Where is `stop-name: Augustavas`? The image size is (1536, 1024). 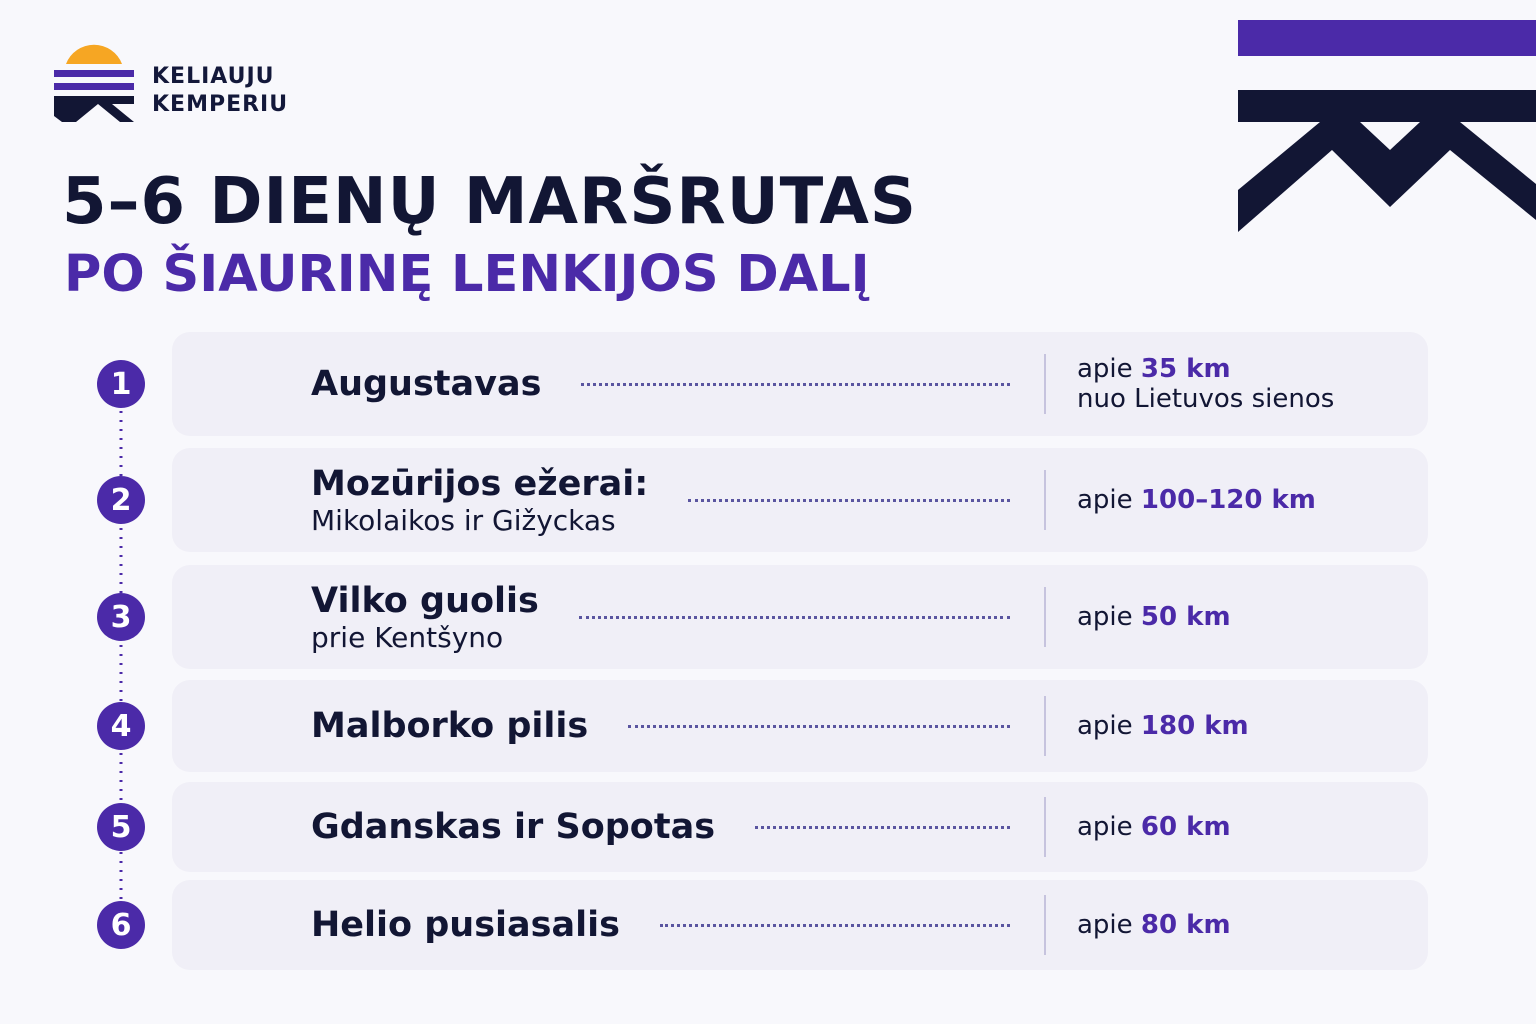
stop-name: Augustavas is located at coordinates (426, 384).